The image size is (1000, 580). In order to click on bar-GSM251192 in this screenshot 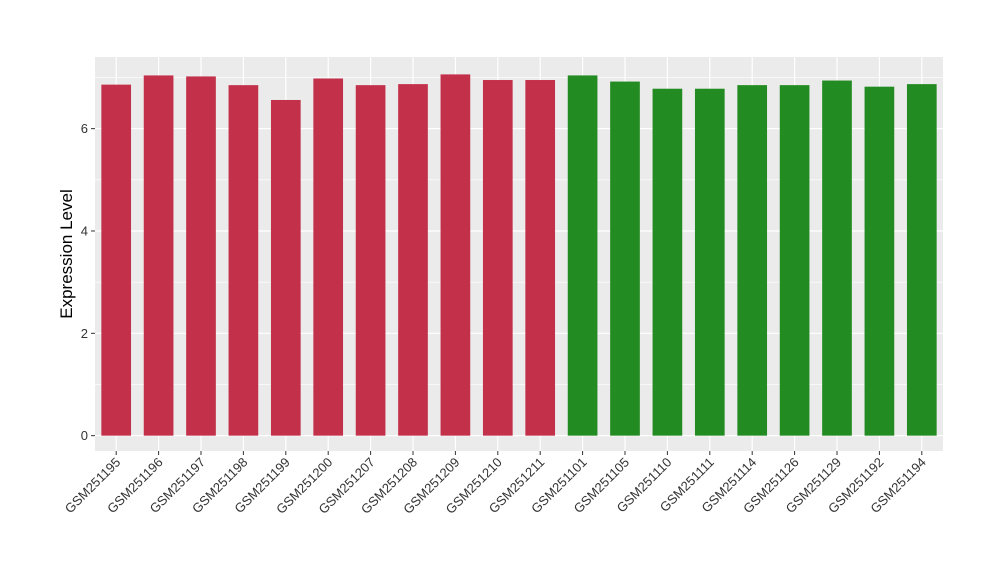, I will do `click(879, 261)`.